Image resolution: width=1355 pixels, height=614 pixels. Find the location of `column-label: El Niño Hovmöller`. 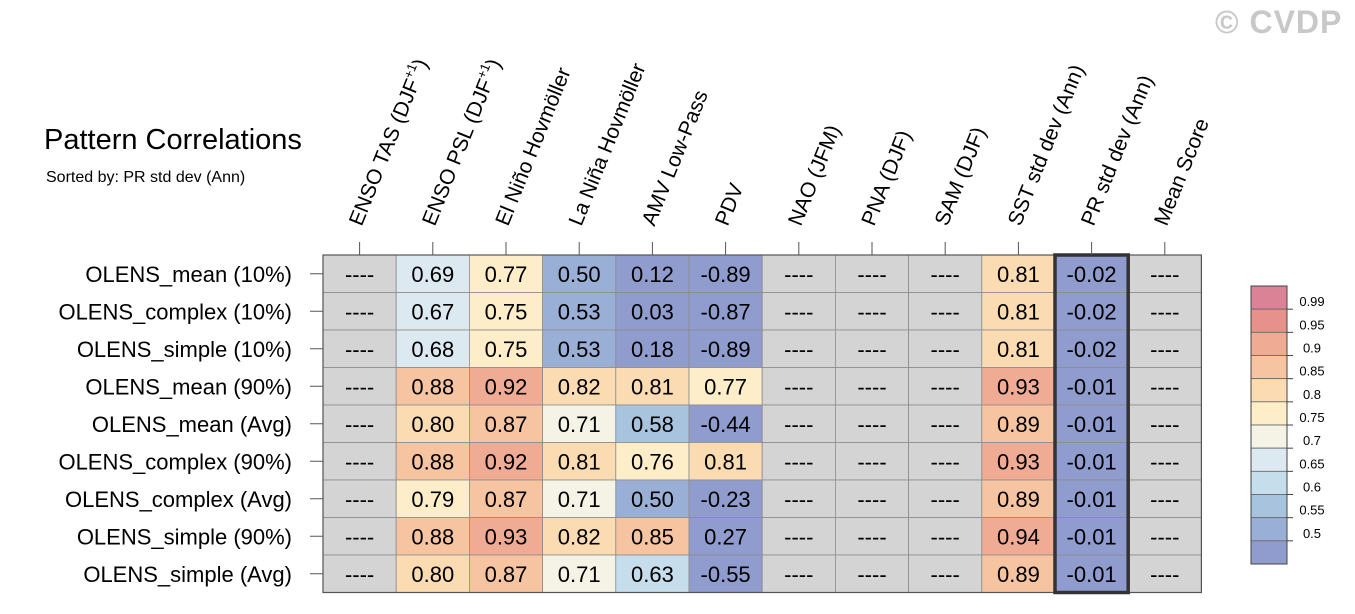

column-label: El Niño Hovmöller is located at coordinates (533, 146).